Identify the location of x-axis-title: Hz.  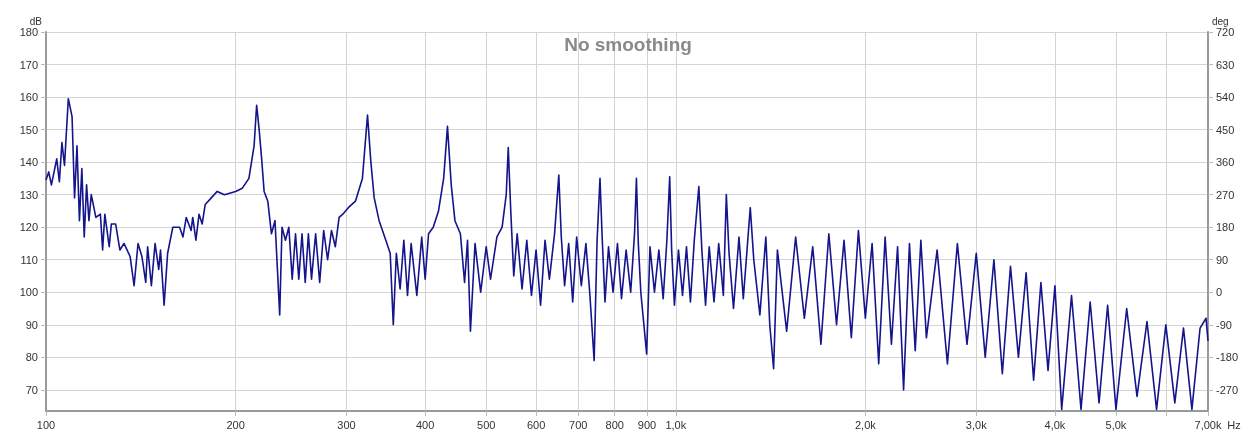
(1234, 424).